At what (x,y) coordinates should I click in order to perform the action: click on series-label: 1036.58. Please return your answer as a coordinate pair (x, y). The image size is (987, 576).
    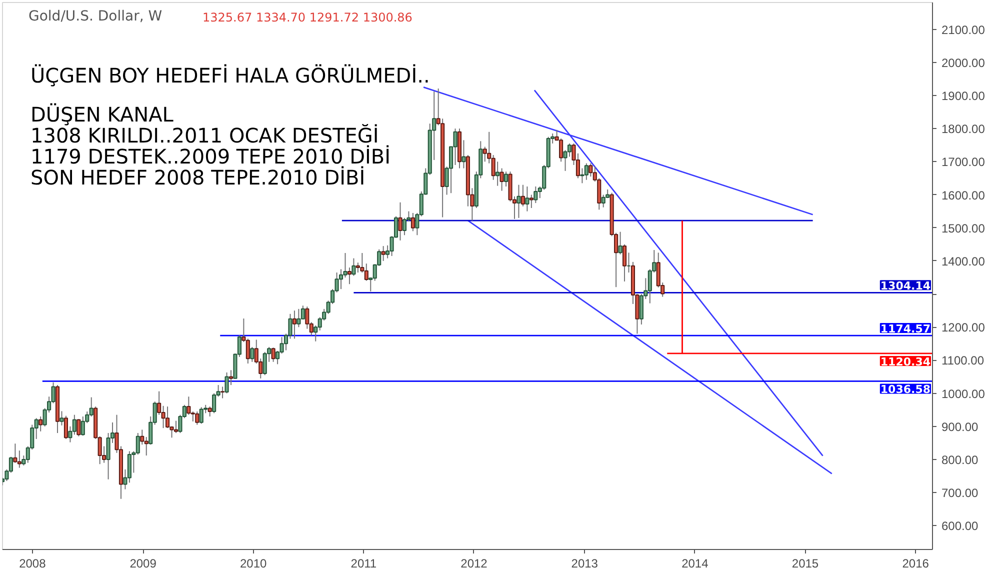
    Looking at the image, I should click on (905, 389).